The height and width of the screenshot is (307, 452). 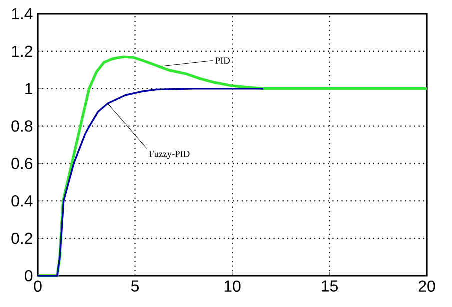 I want to click on annotation: Fuzzy-PID, so click(x=169, y=155).